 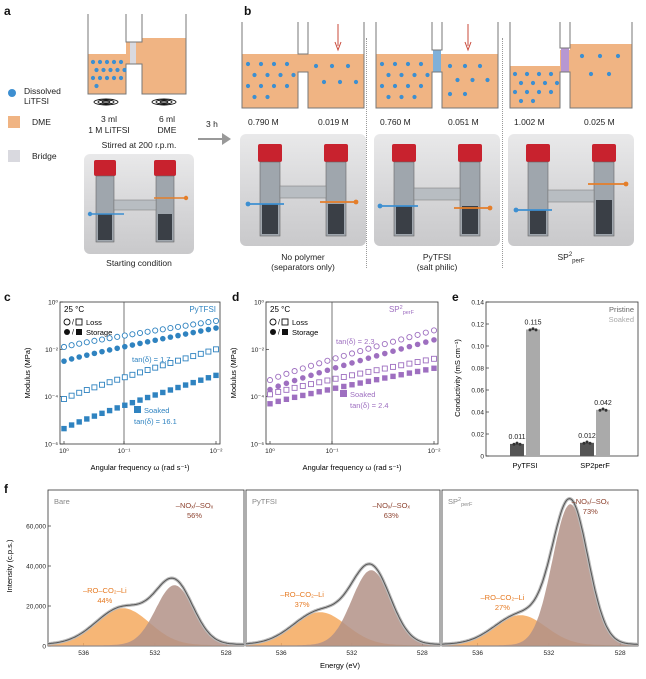 What do you see at coordinates (477, 413) in the screenshot?
I see `y-tick-label: 0.04` at bounding box center [477, 413].